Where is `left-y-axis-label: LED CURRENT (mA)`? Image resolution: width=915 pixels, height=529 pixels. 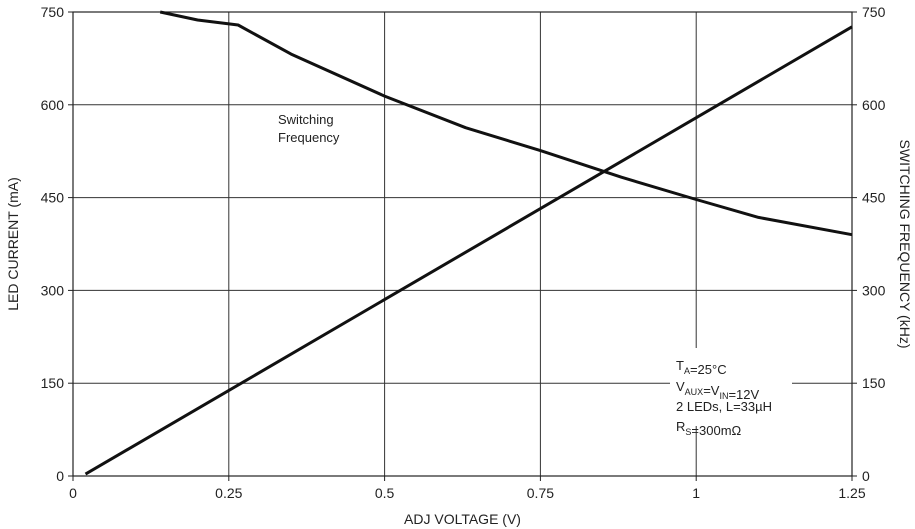 left-y-axis-label: LED CURRENT (mA) is located at coordinates (13, 244).